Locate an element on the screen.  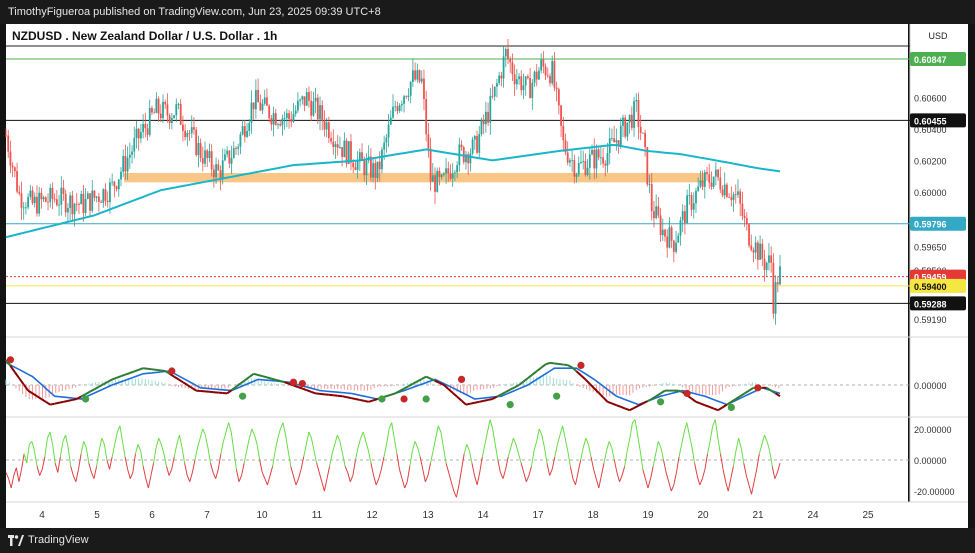
time-tick-label: 7 is located at coordinates (207, 515).